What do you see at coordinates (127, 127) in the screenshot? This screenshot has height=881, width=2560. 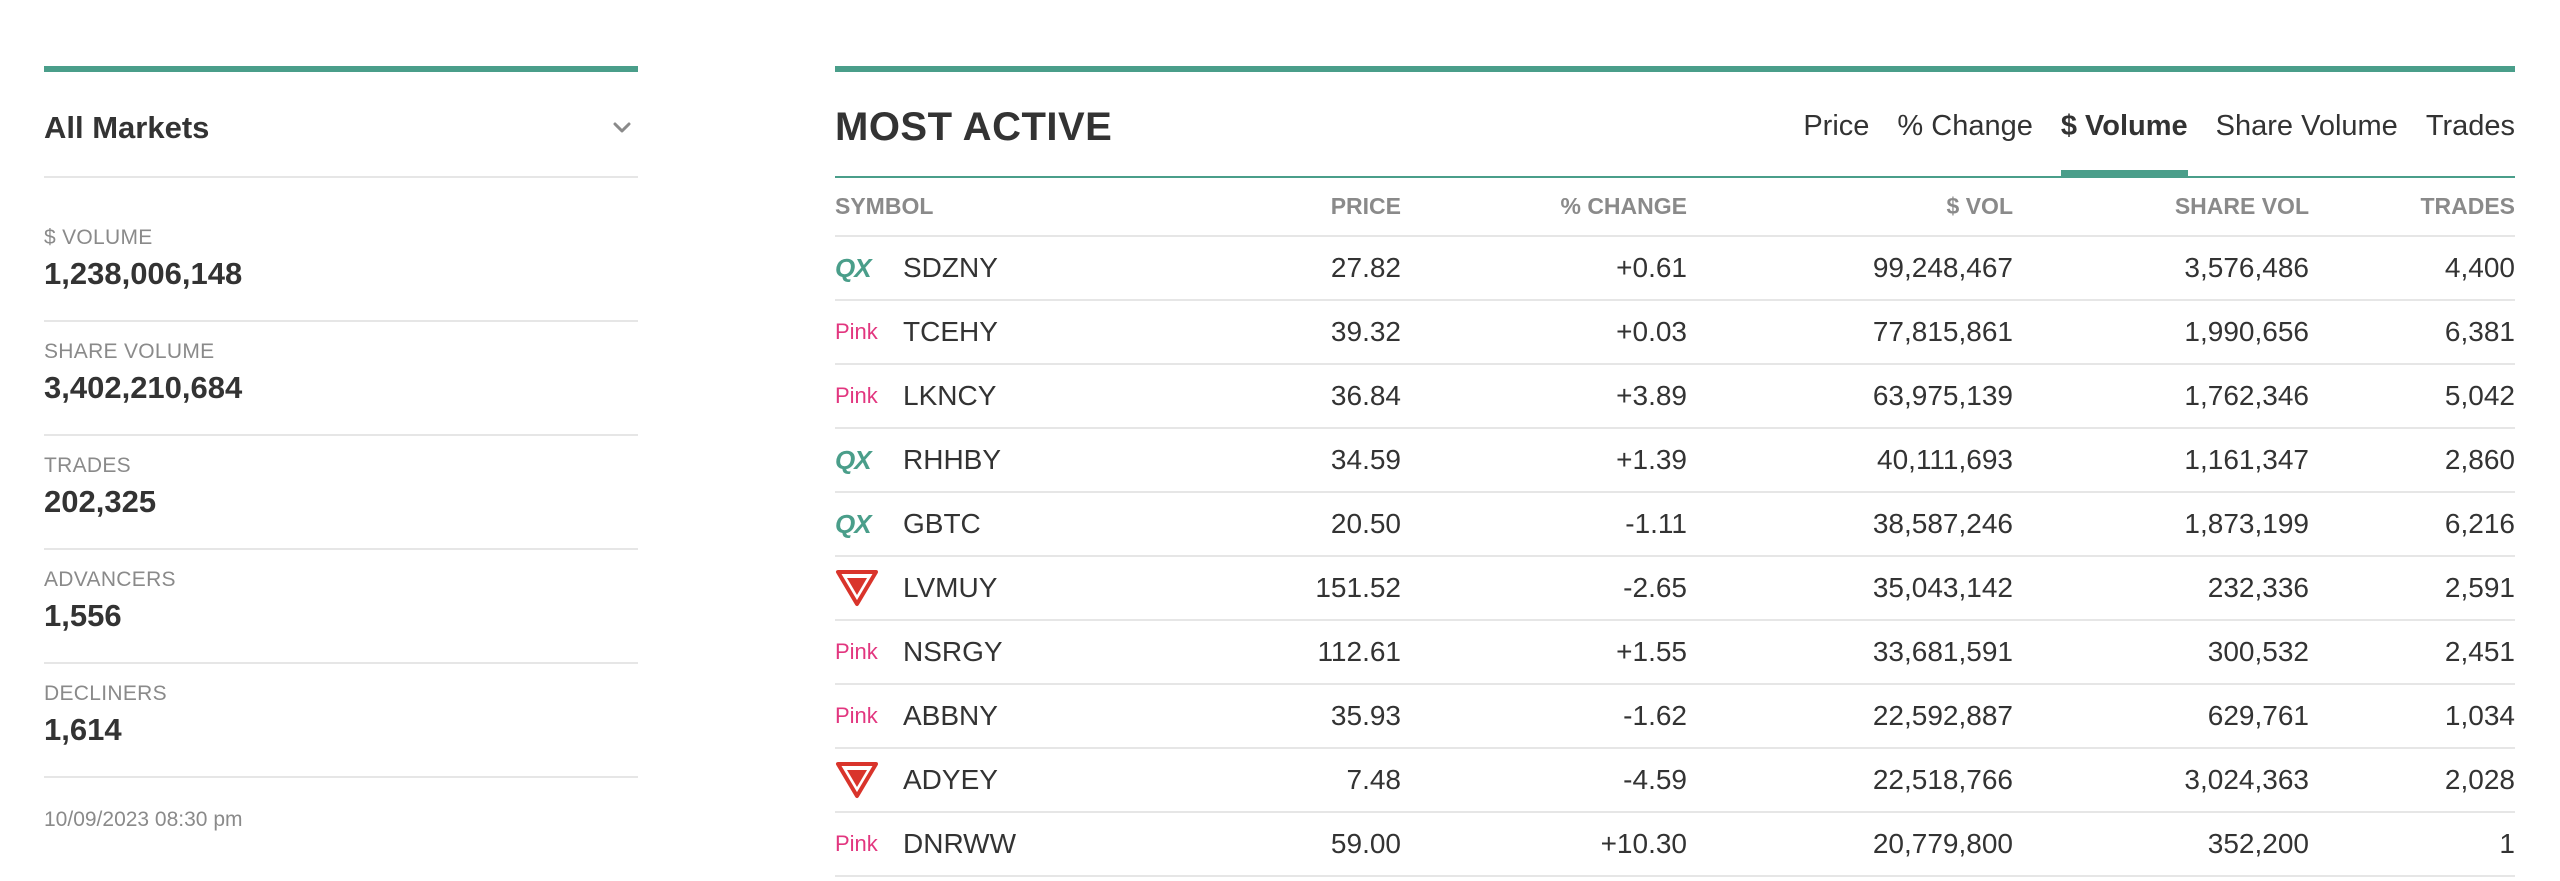 I see `market-selector-label: All Markets` at bounding box center [127, 127].